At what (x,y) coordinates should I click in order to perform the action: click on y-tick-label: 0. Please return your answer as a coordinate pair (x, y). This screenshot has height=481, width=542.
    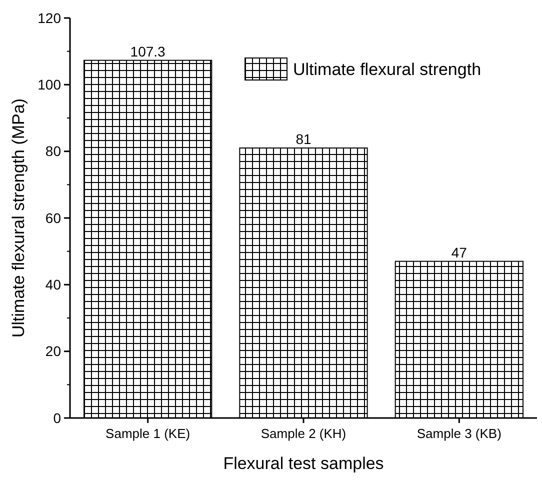
    Looking at the image, I should click on (57, 418).